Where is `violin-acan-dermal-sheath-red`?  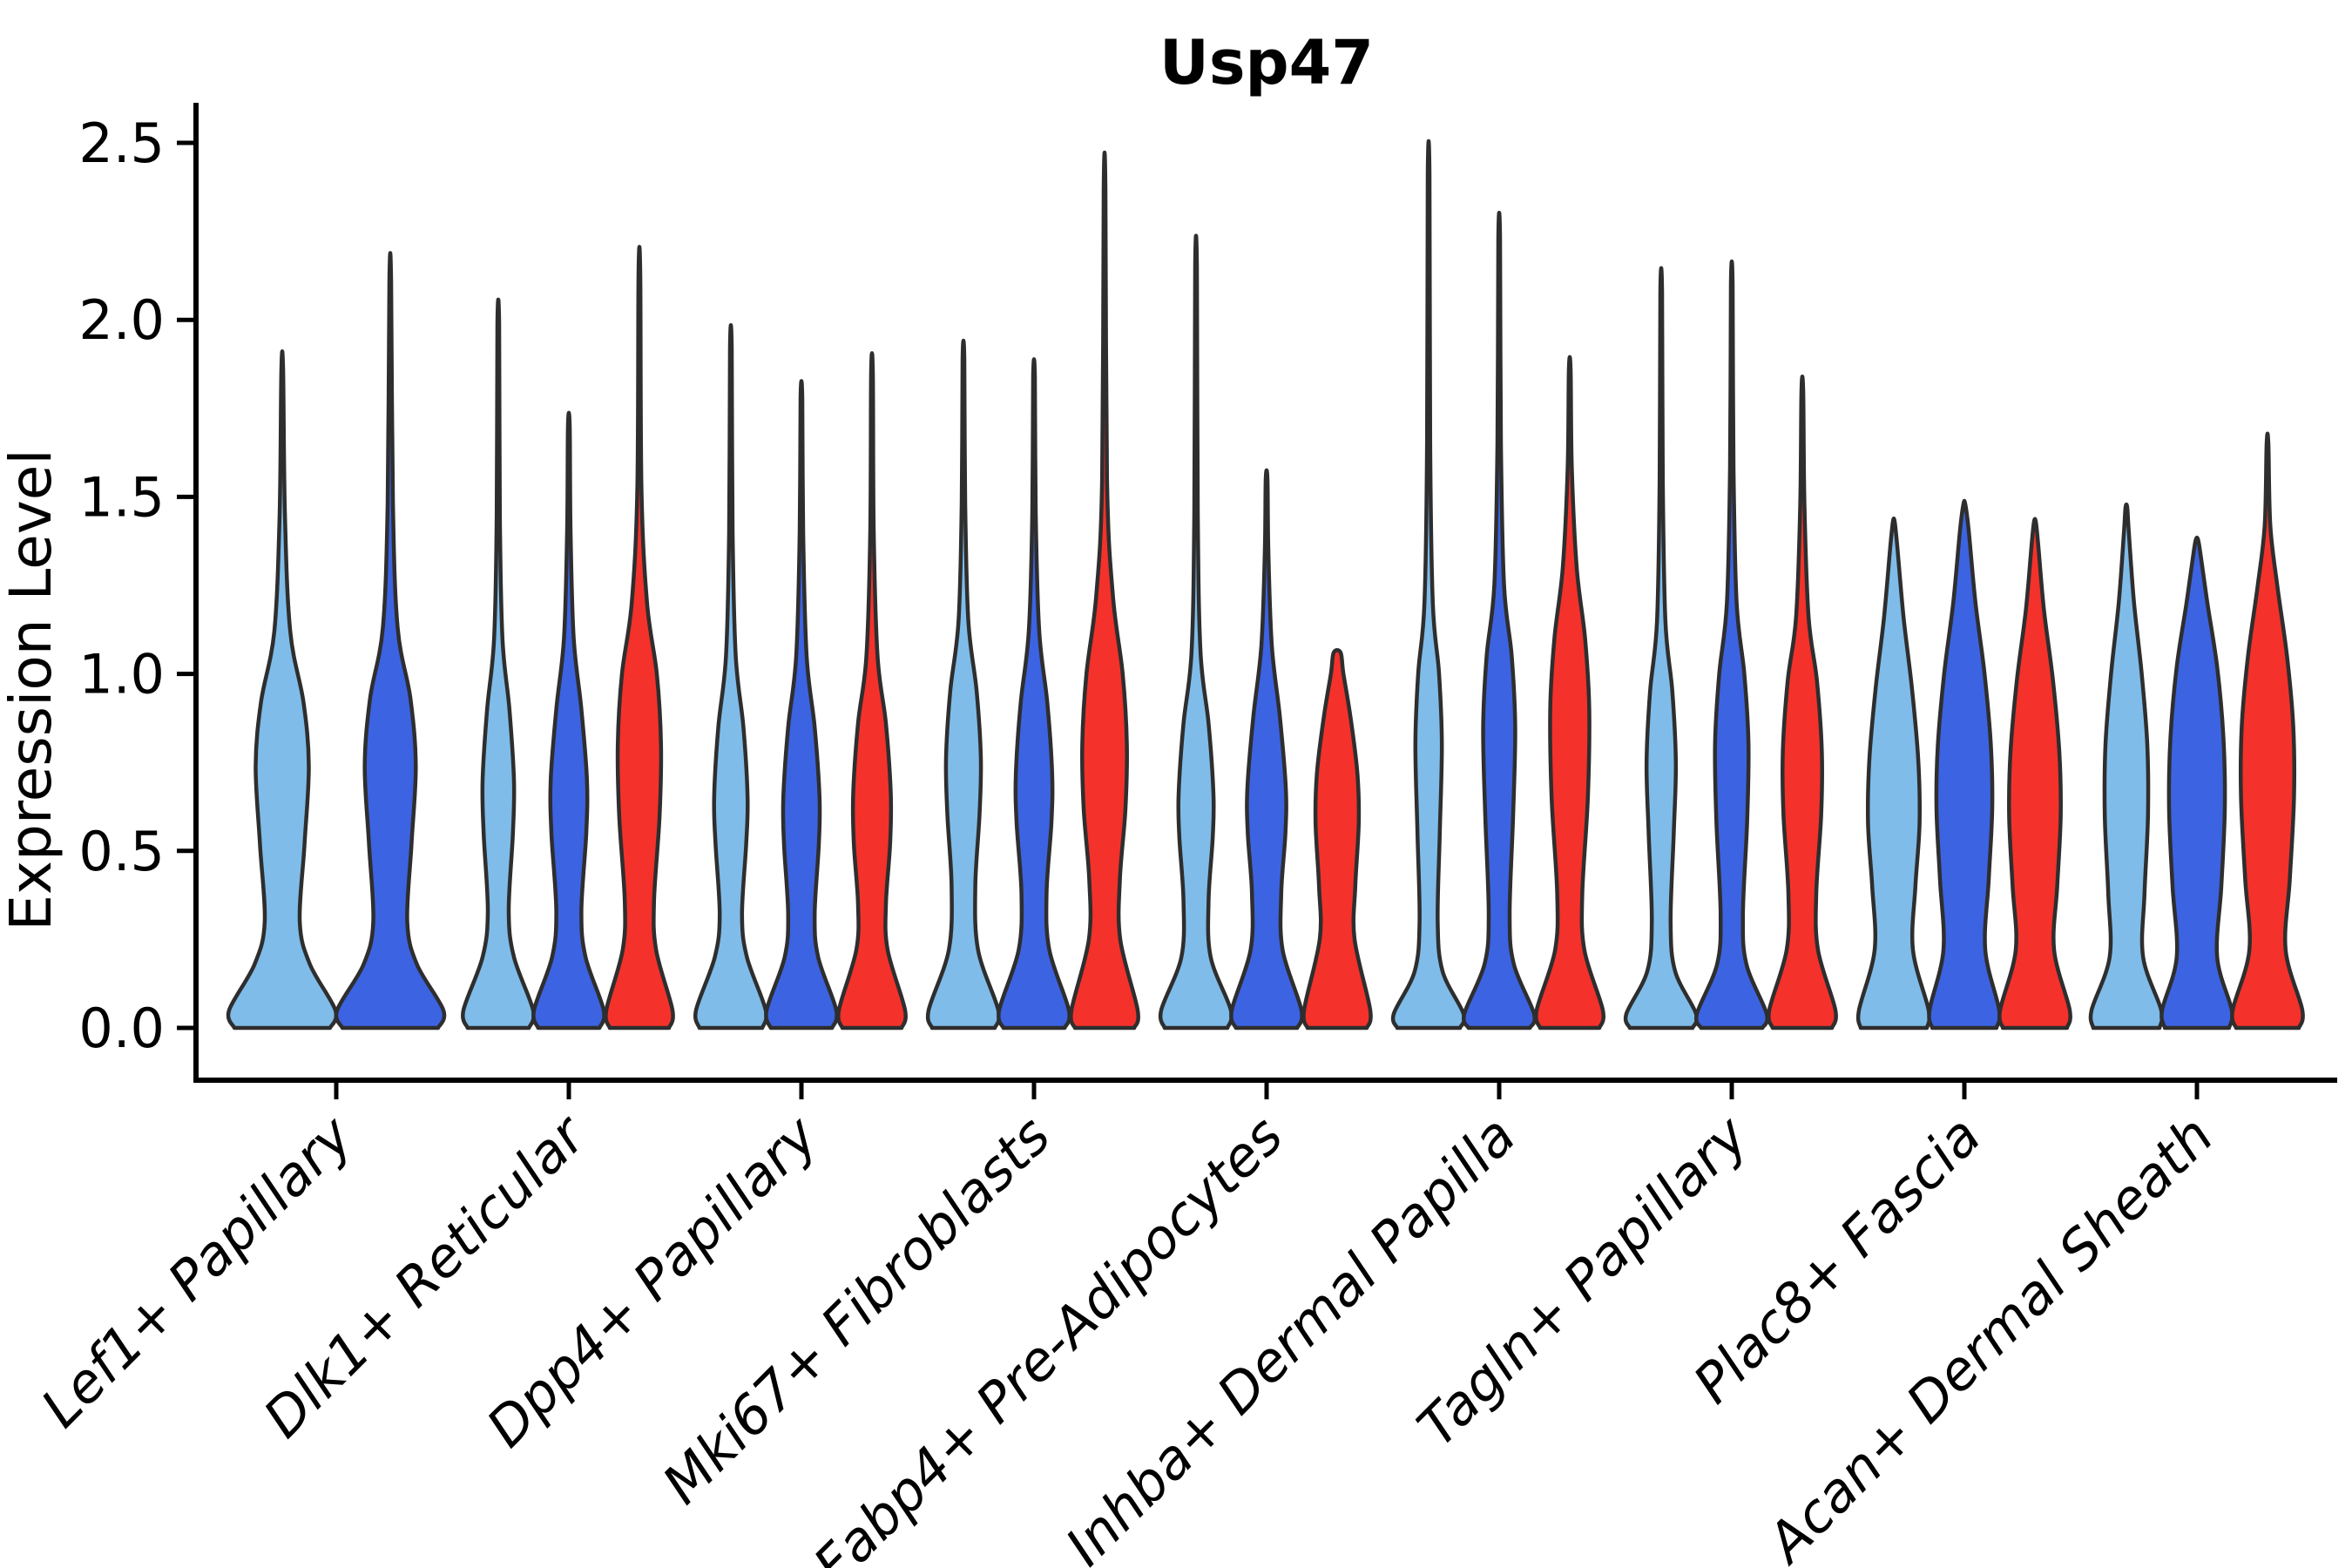
violin-acan-dermal-sheath-red is located at coordinates (2268, 731).